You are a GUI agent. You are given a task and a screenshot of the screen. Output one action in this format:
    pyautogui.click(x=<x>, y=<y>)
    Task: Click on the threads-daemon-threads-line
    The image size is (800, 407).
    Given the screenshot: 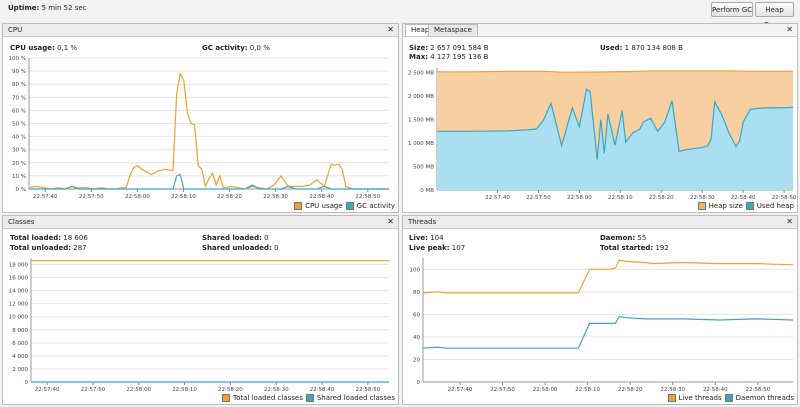 What is the action you would take?
    pyautogui.click(x=608, y=332)
    